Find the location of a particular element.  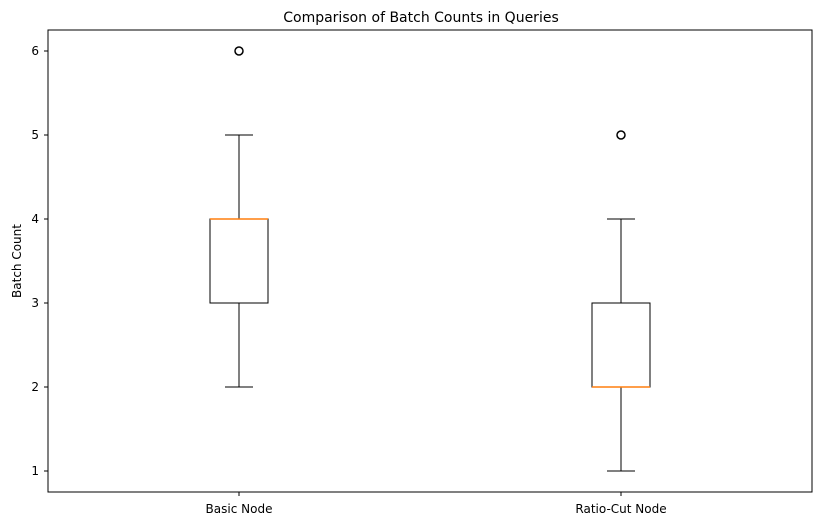

x-tick-label-1: Ratio-Cut Node is located at coordinates (620, 509).